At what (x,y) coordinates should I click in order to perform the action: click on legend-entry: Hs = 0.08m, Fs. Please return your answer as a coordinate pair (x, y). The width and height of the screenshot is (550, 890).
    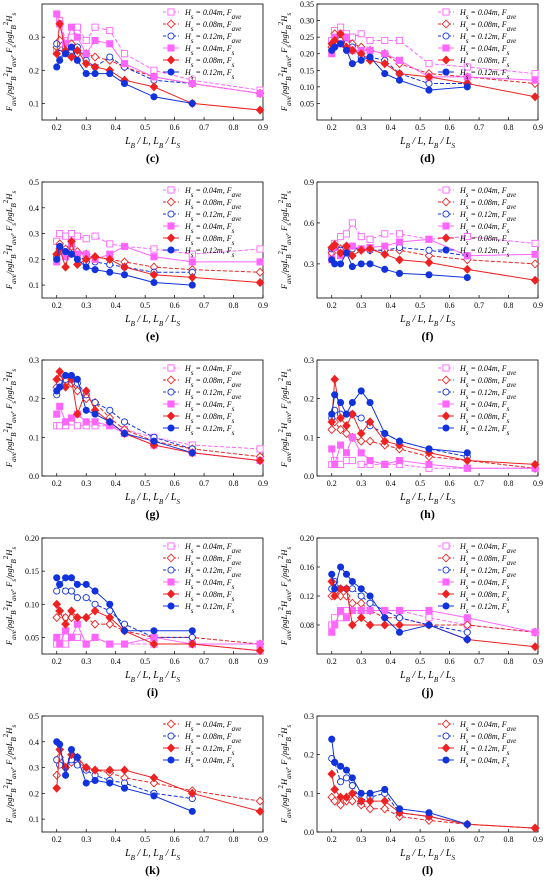
    Looking at the image, I should click on (209, 418).